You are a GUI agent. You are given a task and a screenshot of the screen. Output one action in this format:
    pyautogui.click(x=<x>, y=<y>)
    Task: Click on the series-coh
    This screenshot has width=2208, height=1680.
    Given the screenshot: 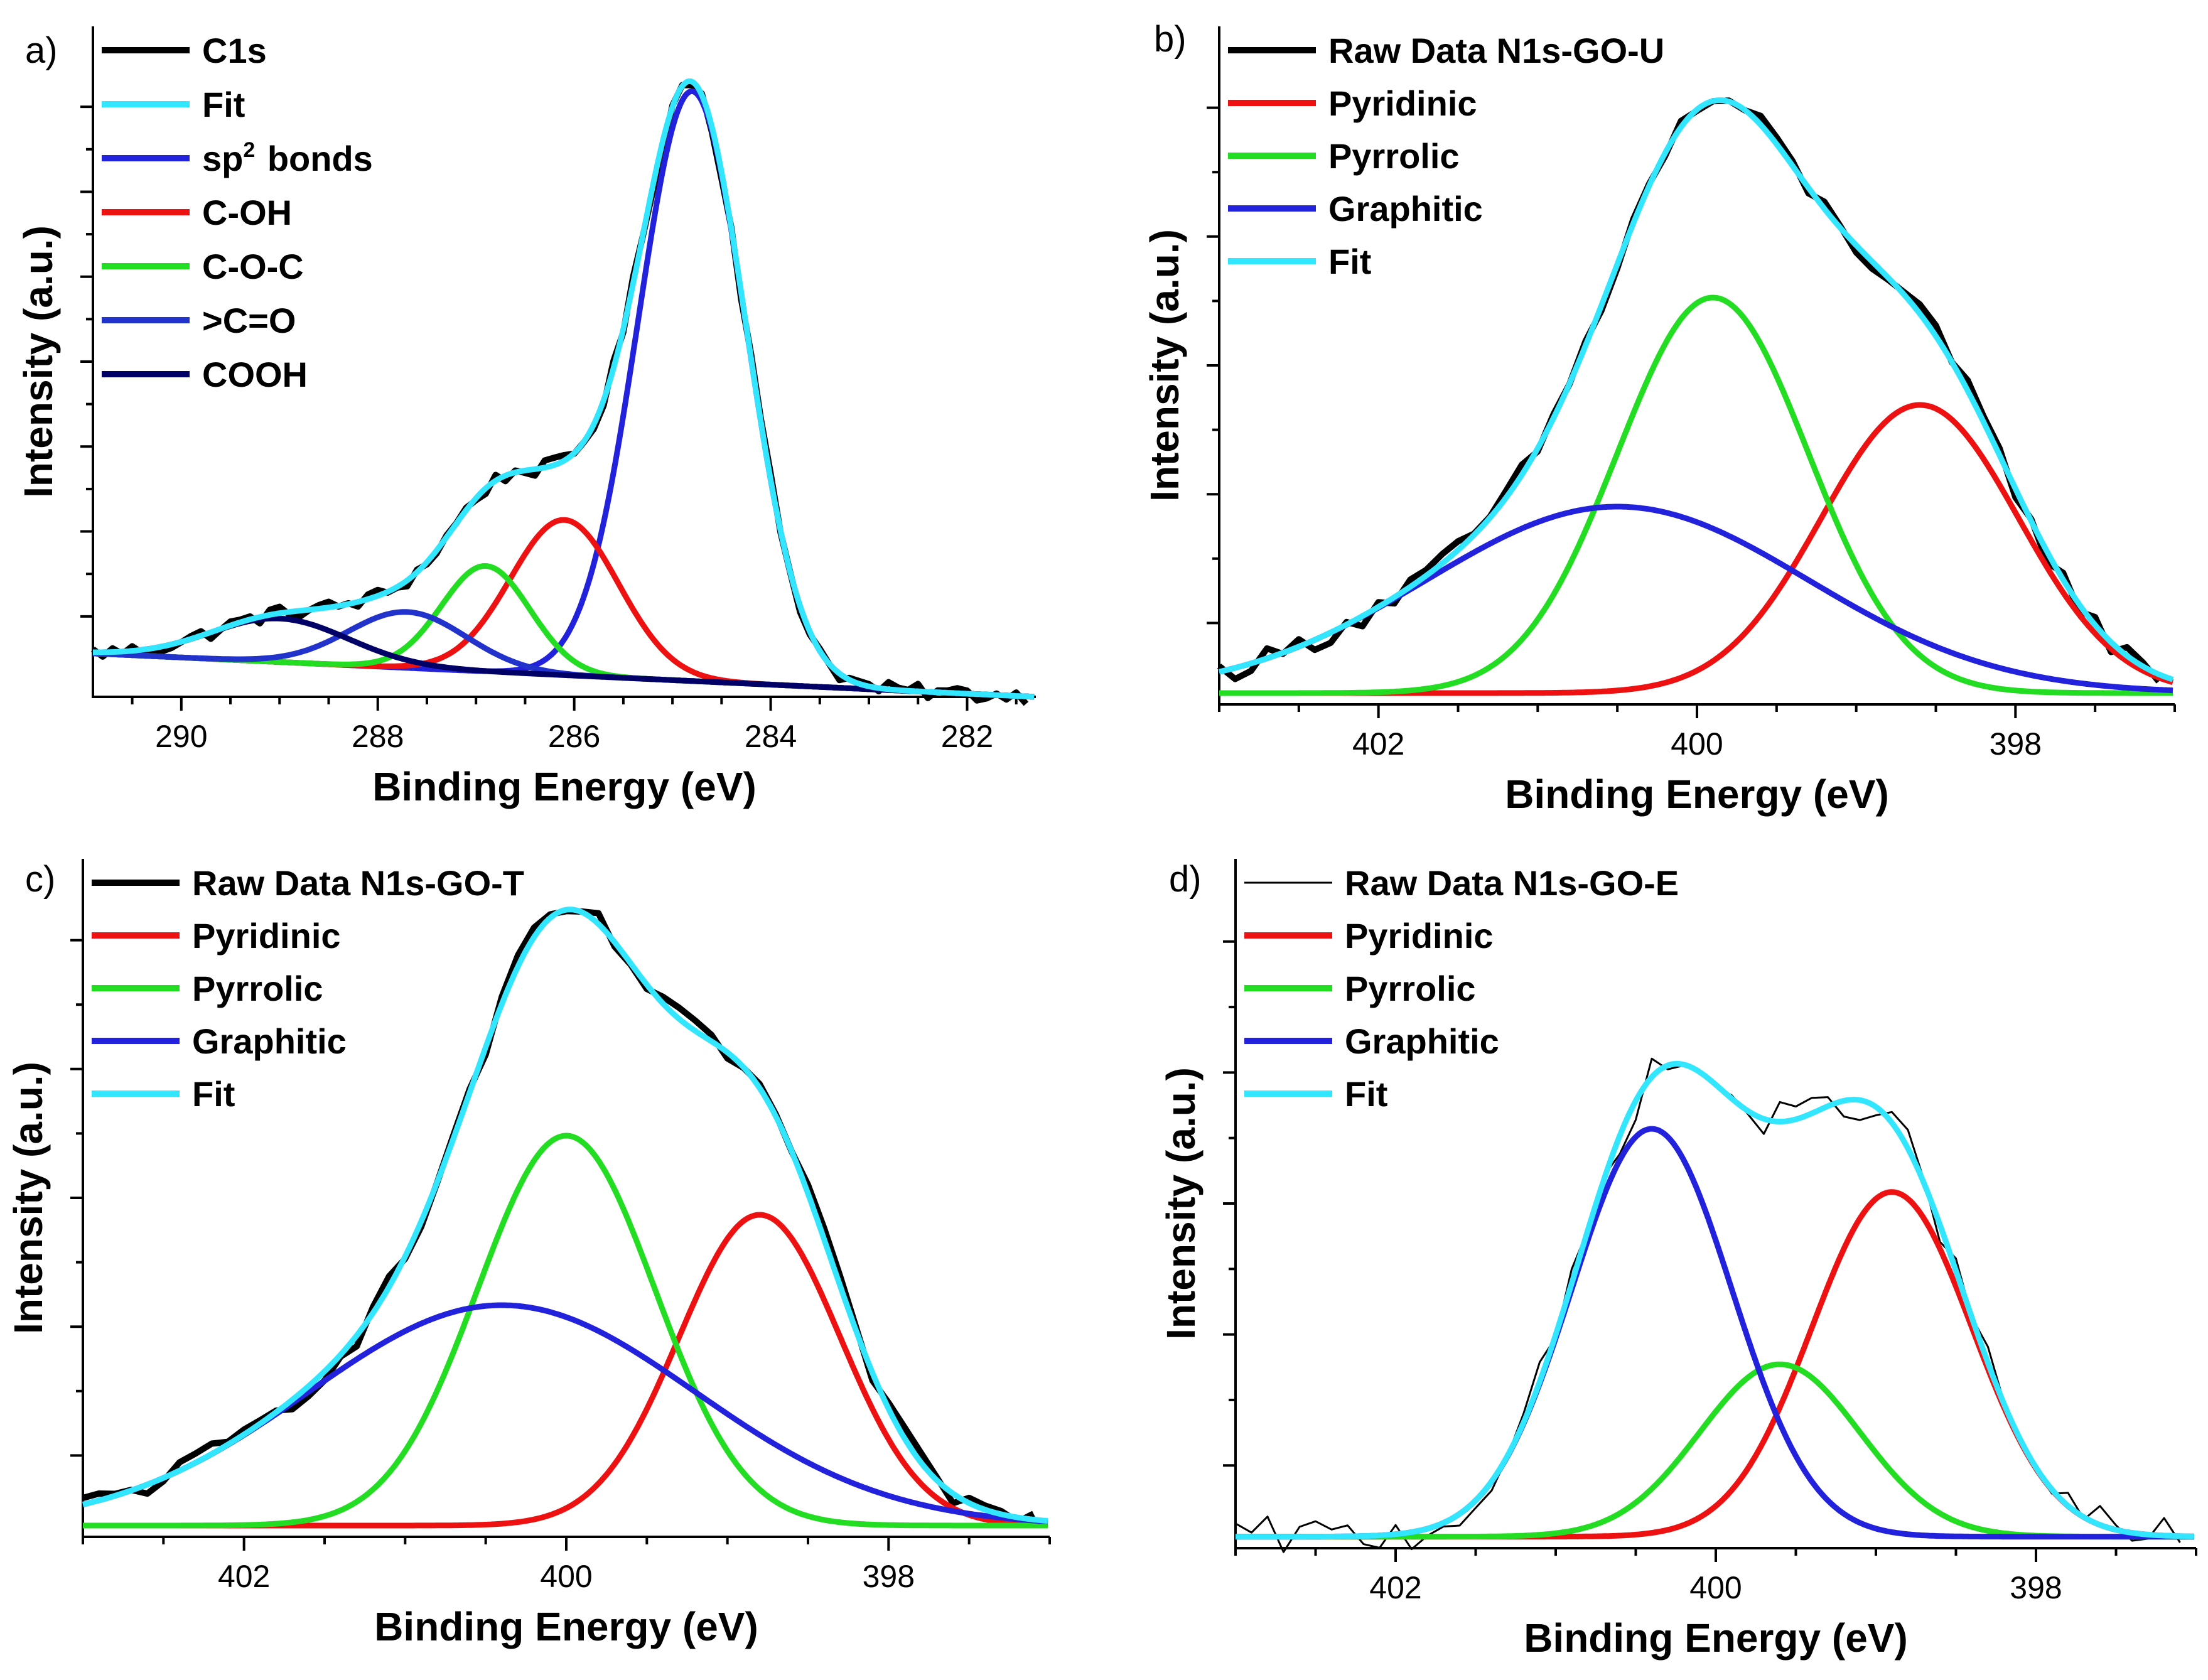 What is the action you would take?
    pyautogui.click(x=563, y=608)
    